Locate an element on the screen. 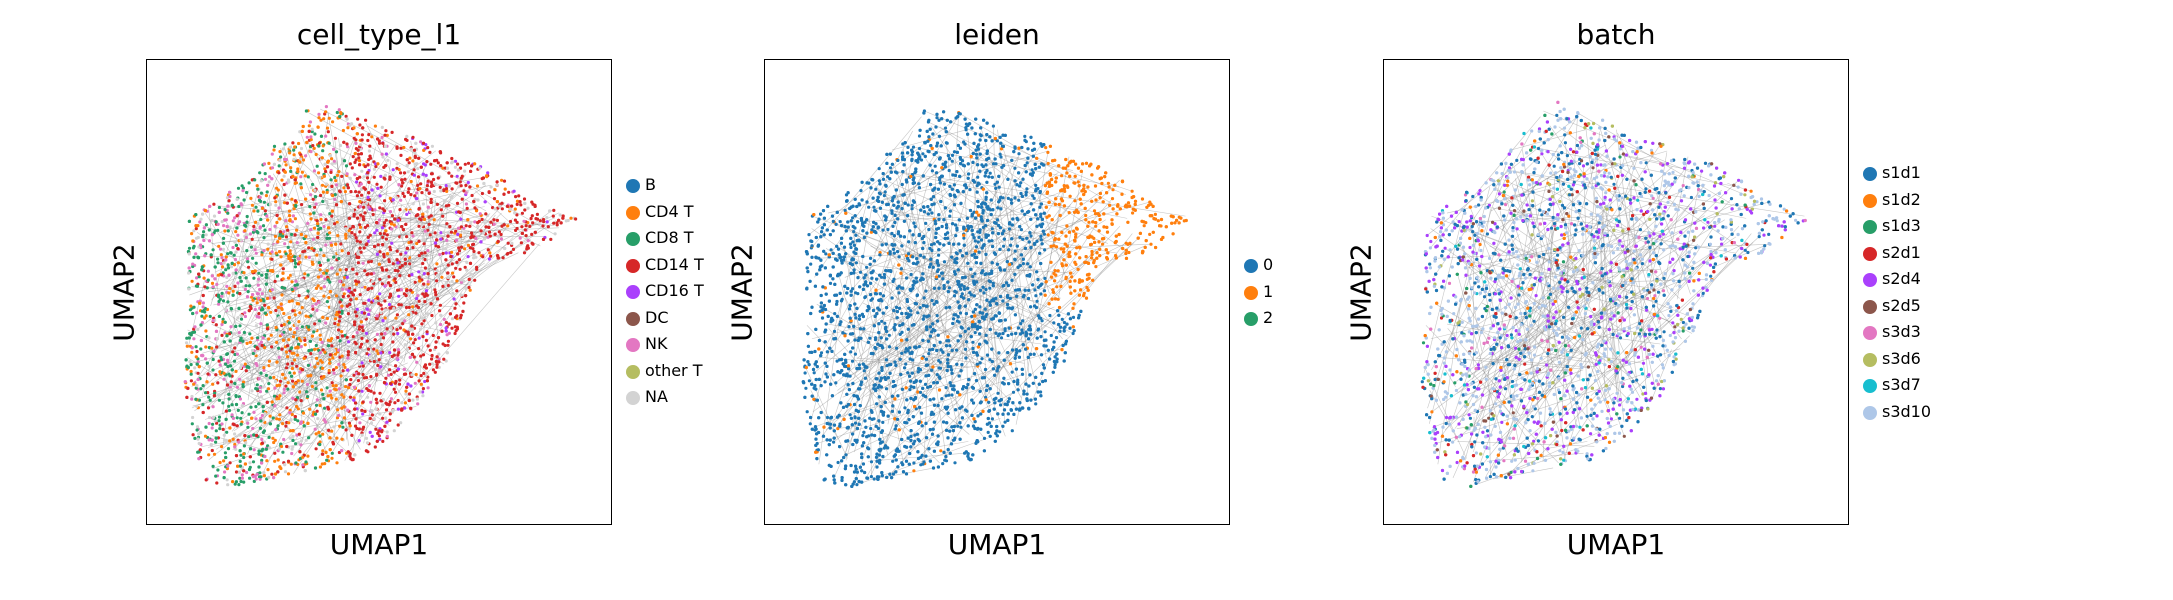  legend-label: s1d3 is located at coordinates (1901, 225).